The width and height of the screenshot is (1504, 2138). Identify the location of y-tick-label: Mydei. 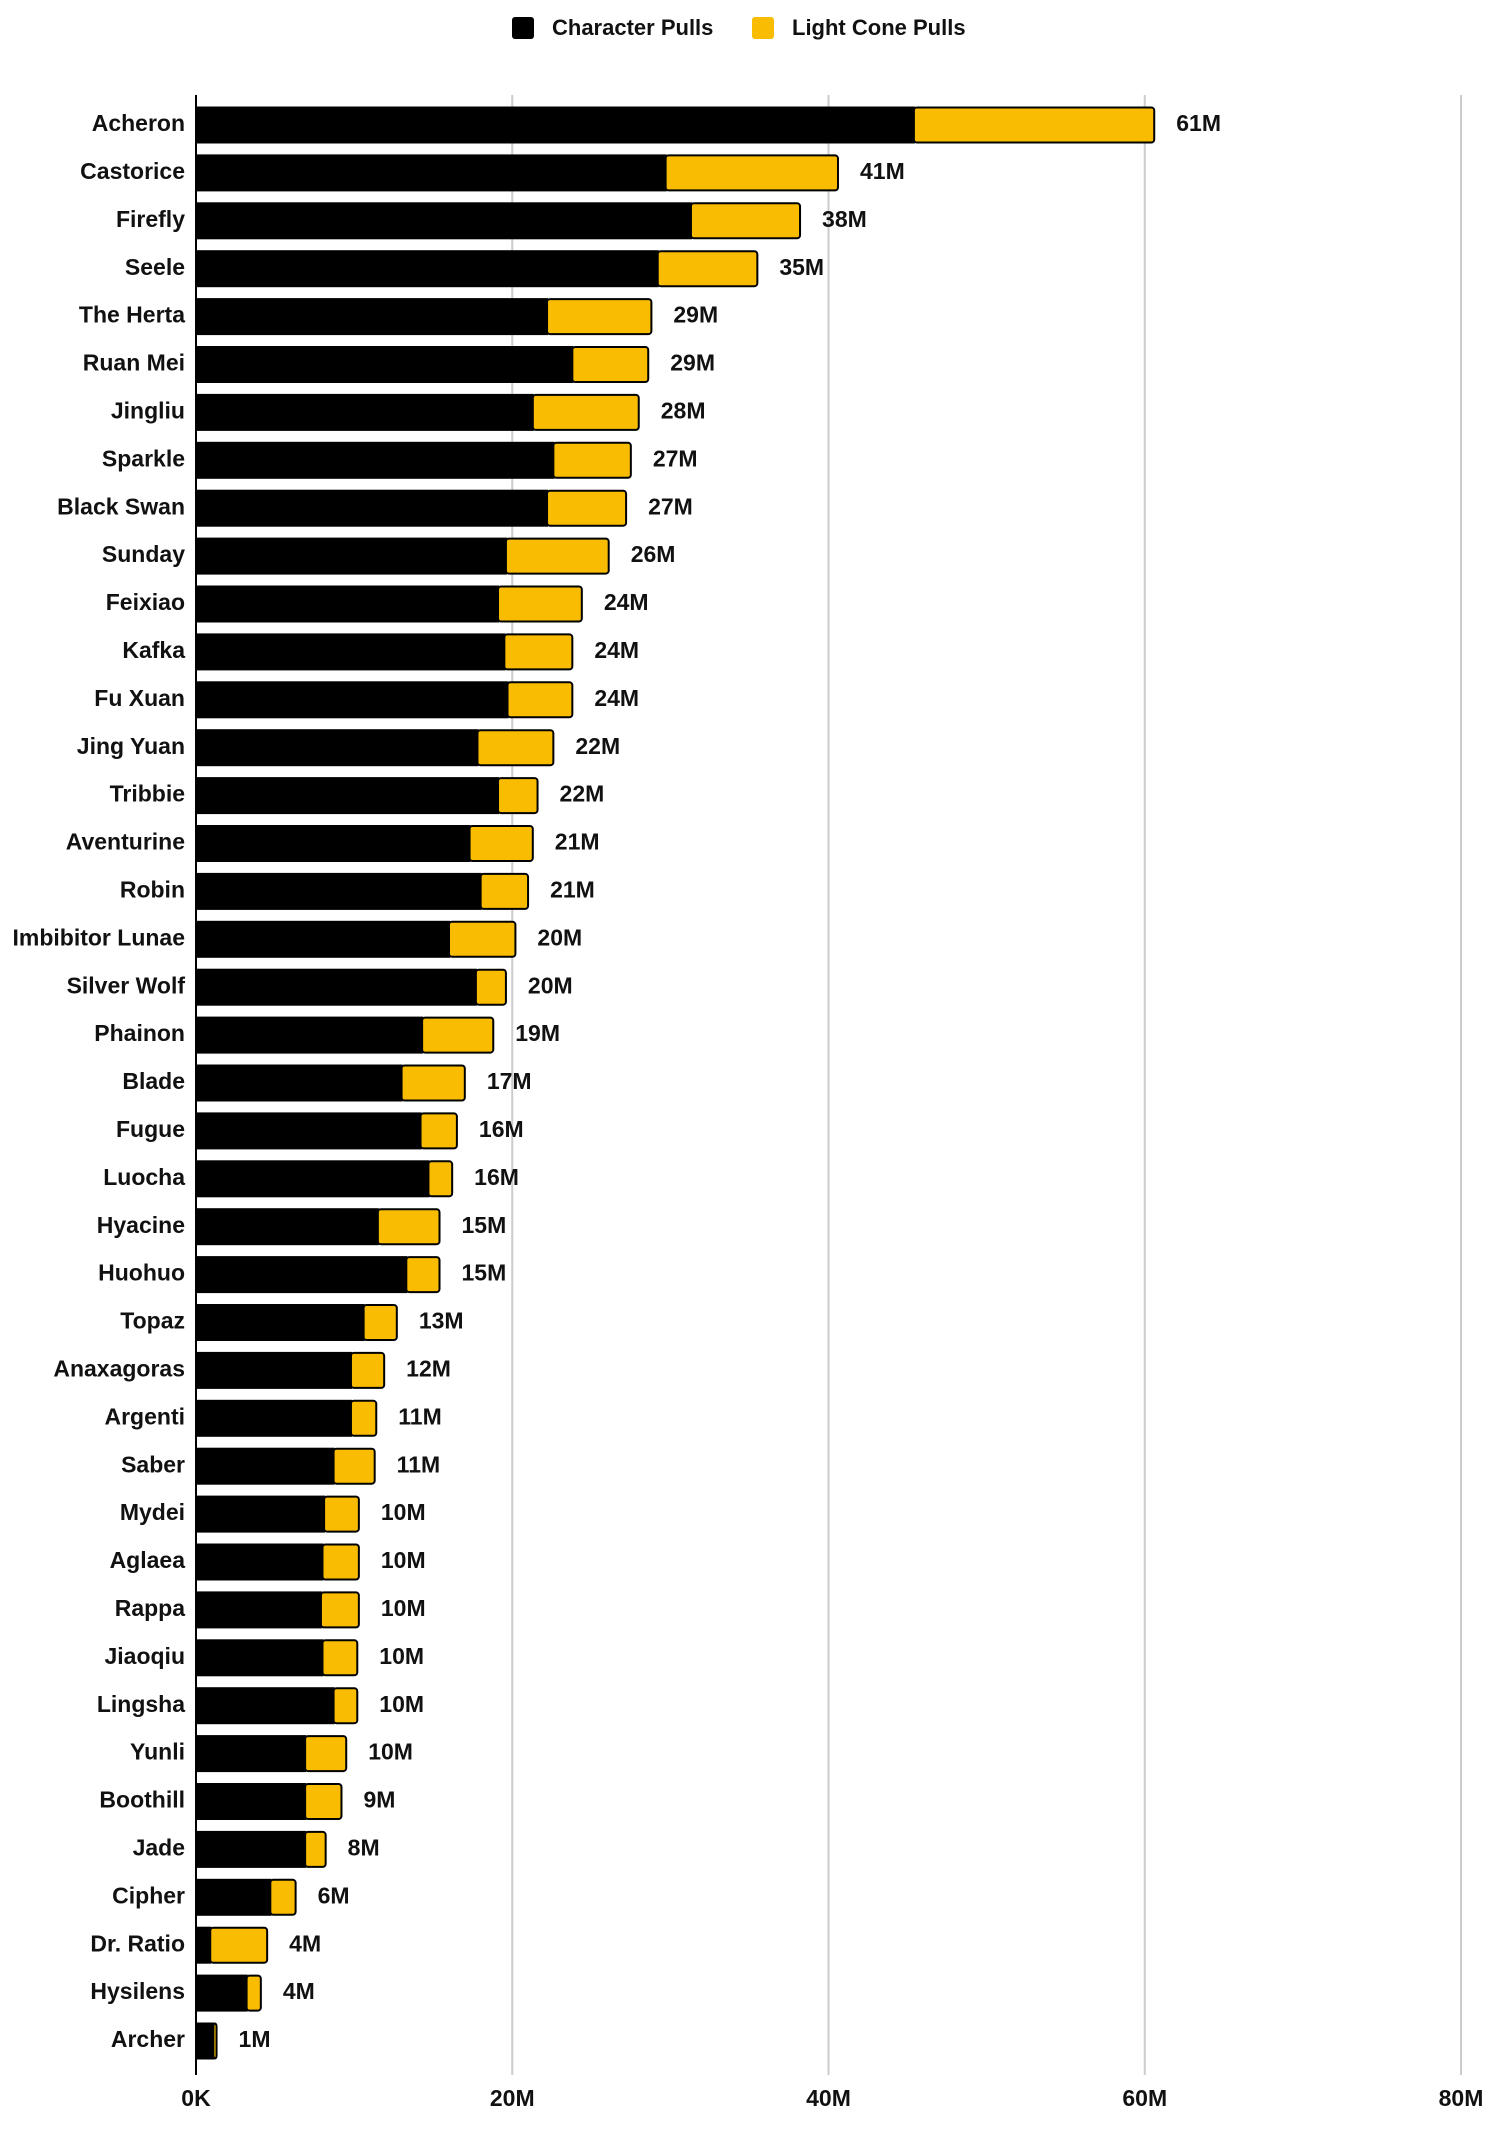
(152, 1512).